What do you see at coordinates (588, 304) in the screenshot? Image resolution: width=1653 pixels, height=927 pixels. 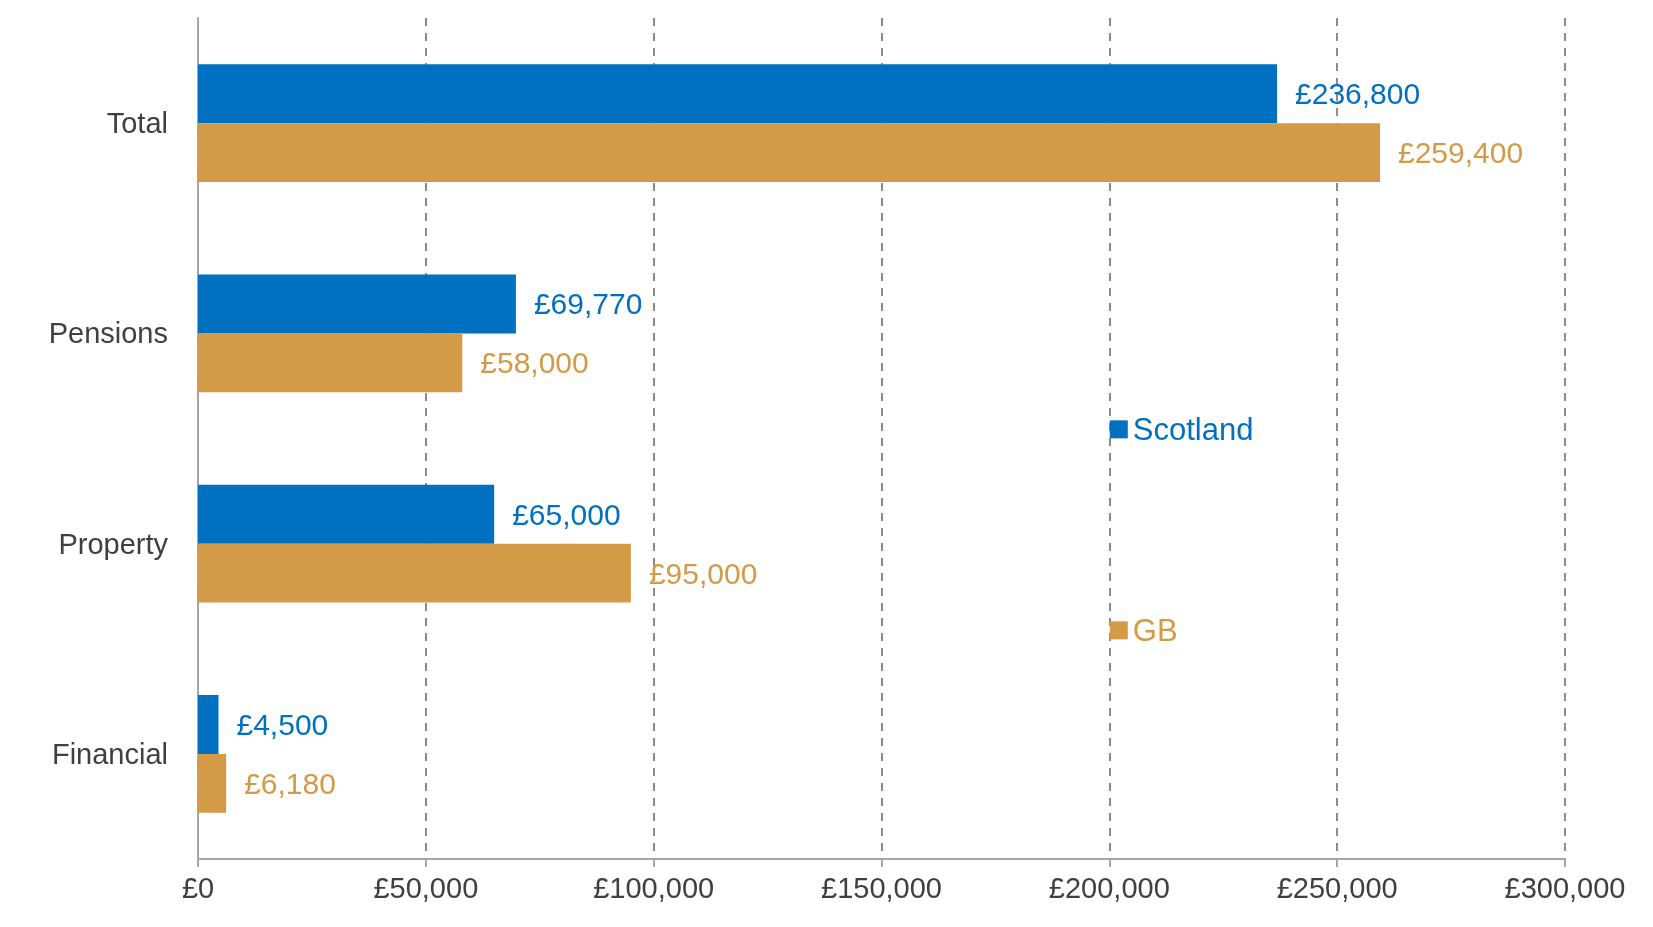 I see `data-label: £69,770` at bounding box center [588, 304].